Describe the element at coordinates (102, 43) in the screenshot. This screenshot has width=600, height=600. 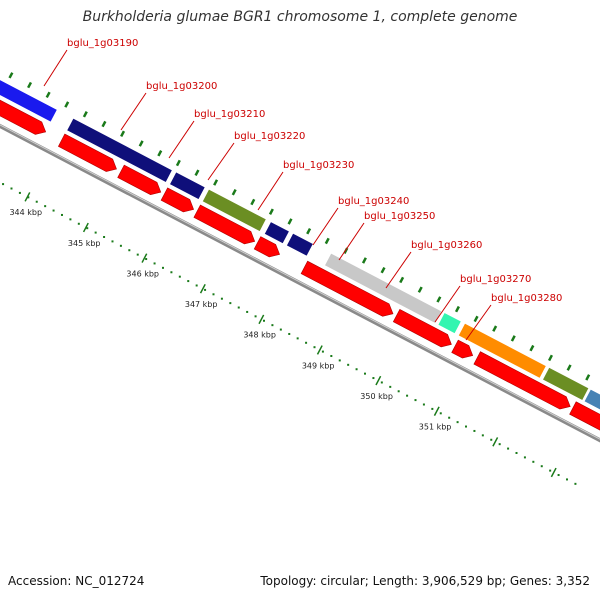
I see `gene-label: bglu_1g03190` at that location.